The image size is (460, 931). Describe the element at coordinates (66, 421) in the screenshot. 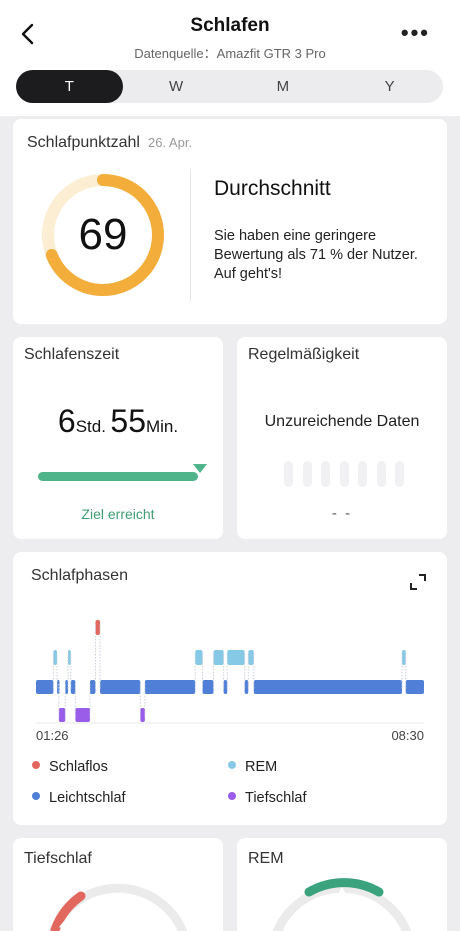

I see `sleep-hours: 6` at that location.